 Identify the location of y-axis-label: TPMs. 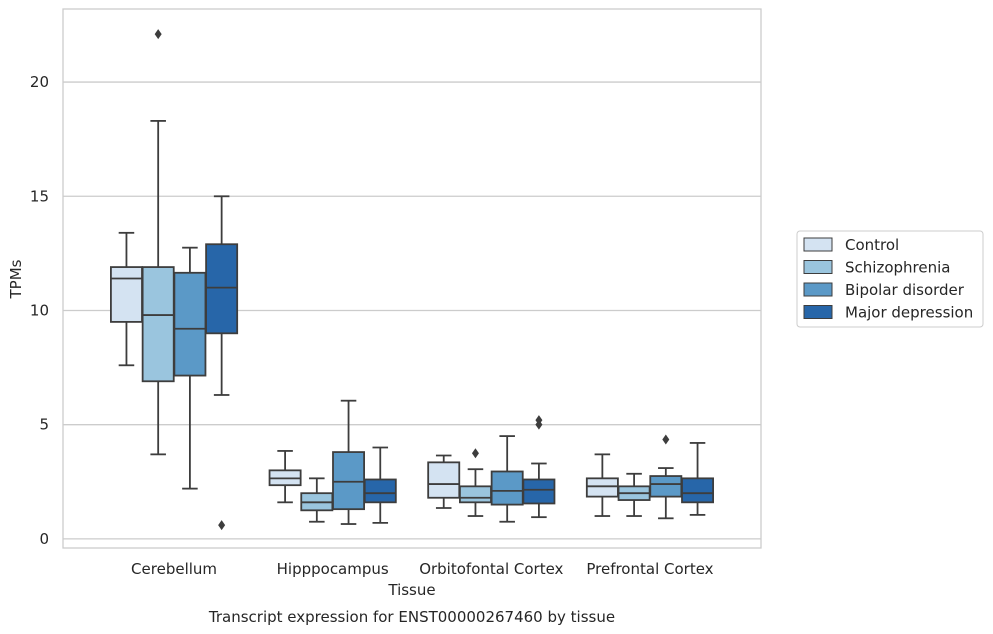
(16, 279).